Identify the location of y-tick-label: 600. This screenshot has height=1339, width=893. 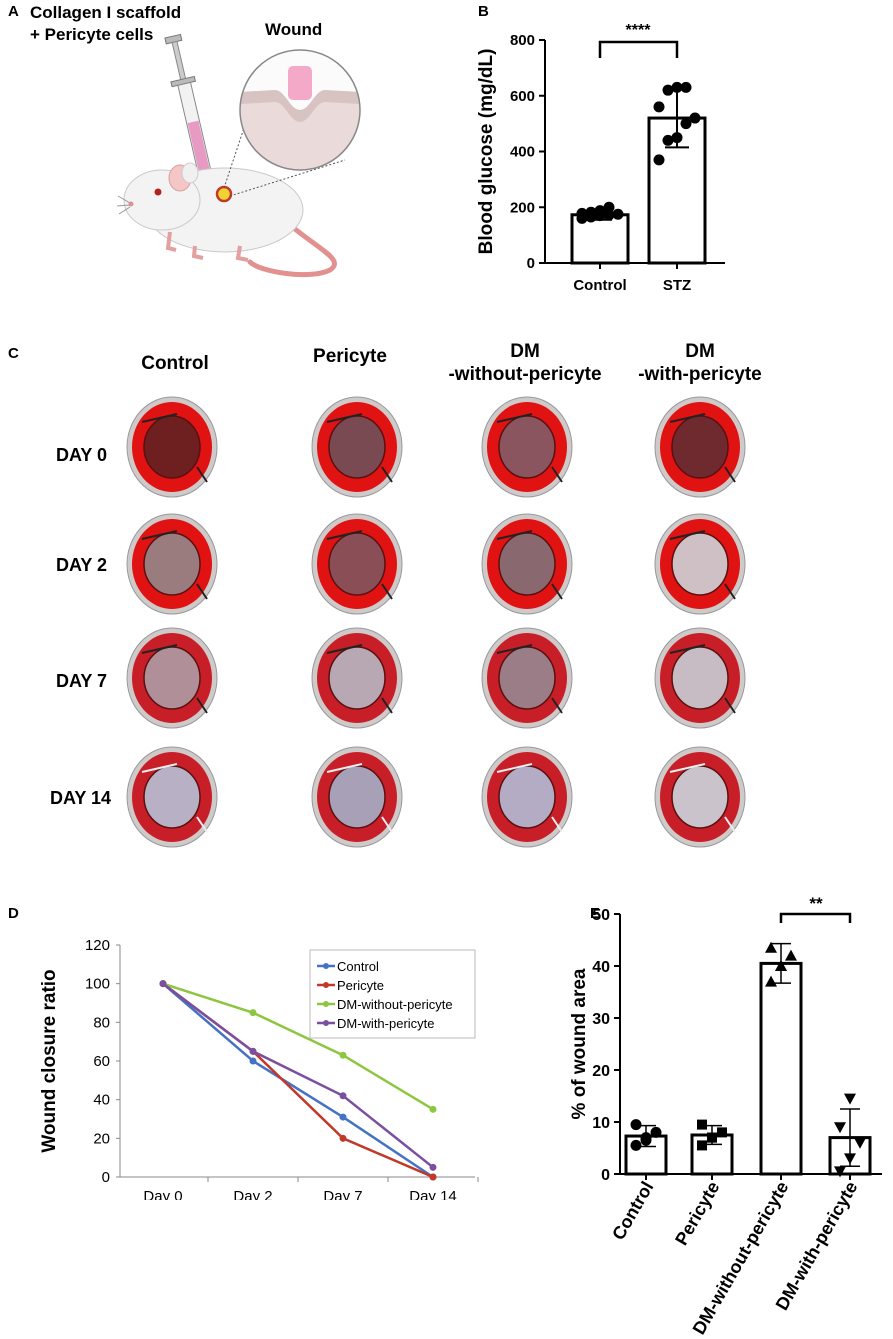
(522, 96).